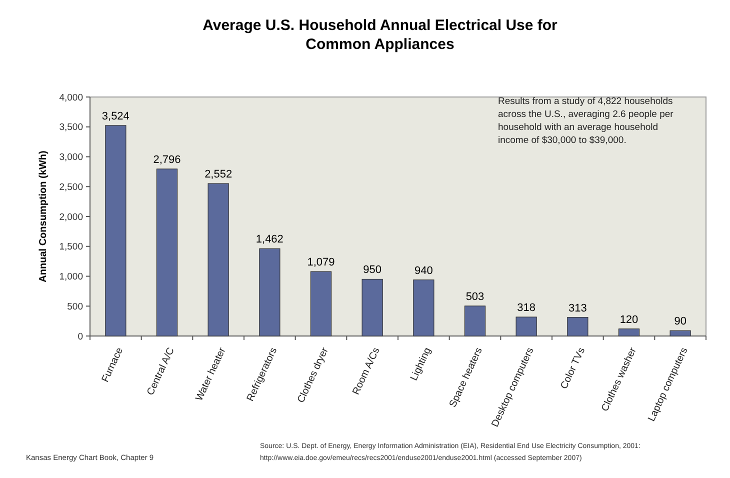 The image size is (730, 478). I want to click on data-label: 950, so click(372, 270).